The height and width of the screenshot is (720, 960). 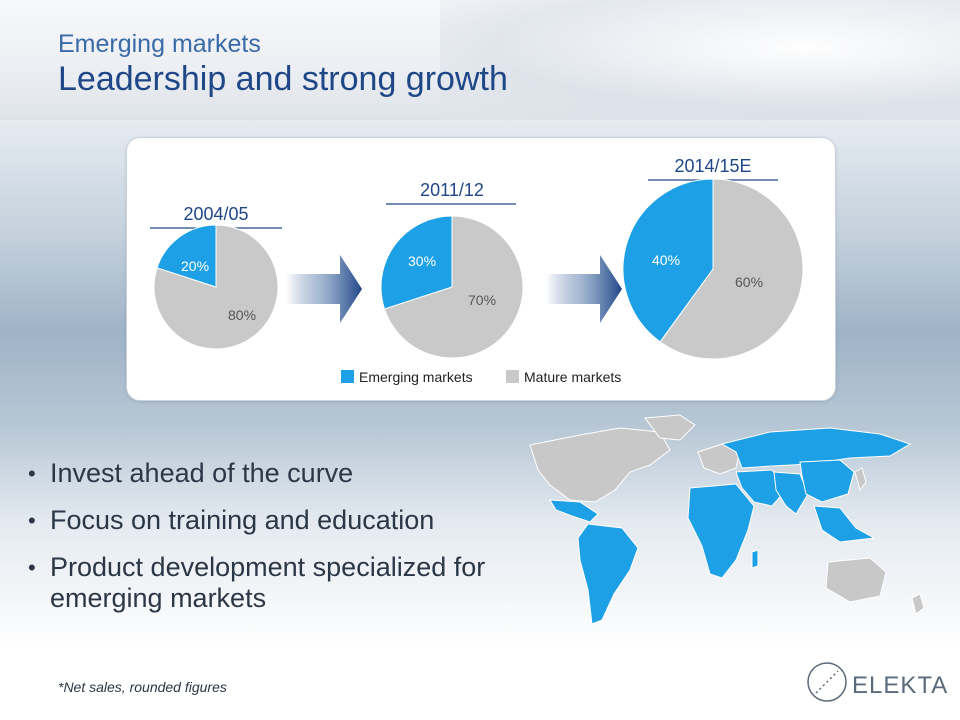 I want to click on slide-subtitle: Emerging markets, so click(x=159, y=44).